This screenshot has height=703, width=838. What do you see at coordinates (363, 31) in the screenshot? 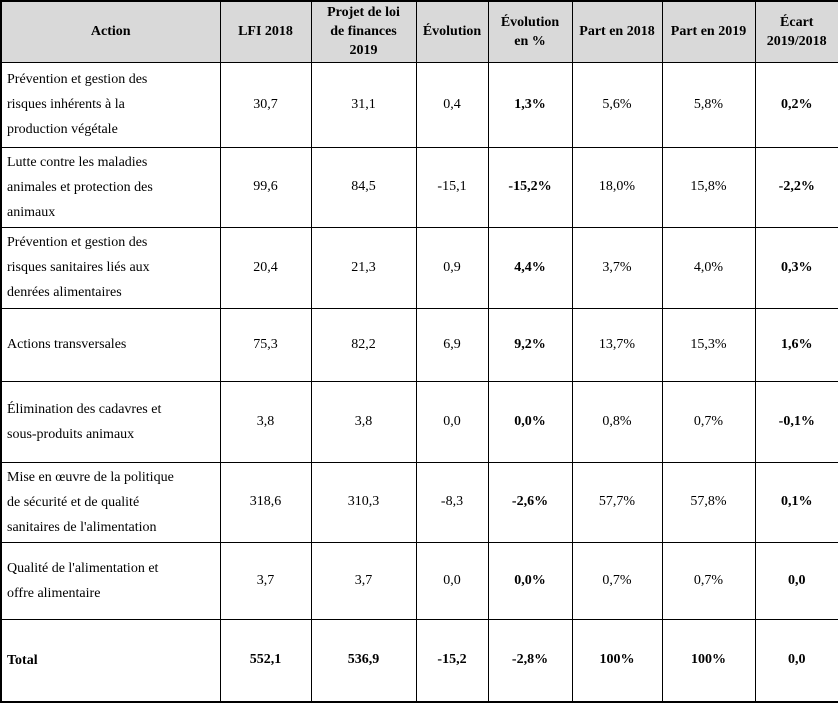
I see `header-cell-plf-2019: Projet de loi de finances 2019` at bounding box center [363, 31].